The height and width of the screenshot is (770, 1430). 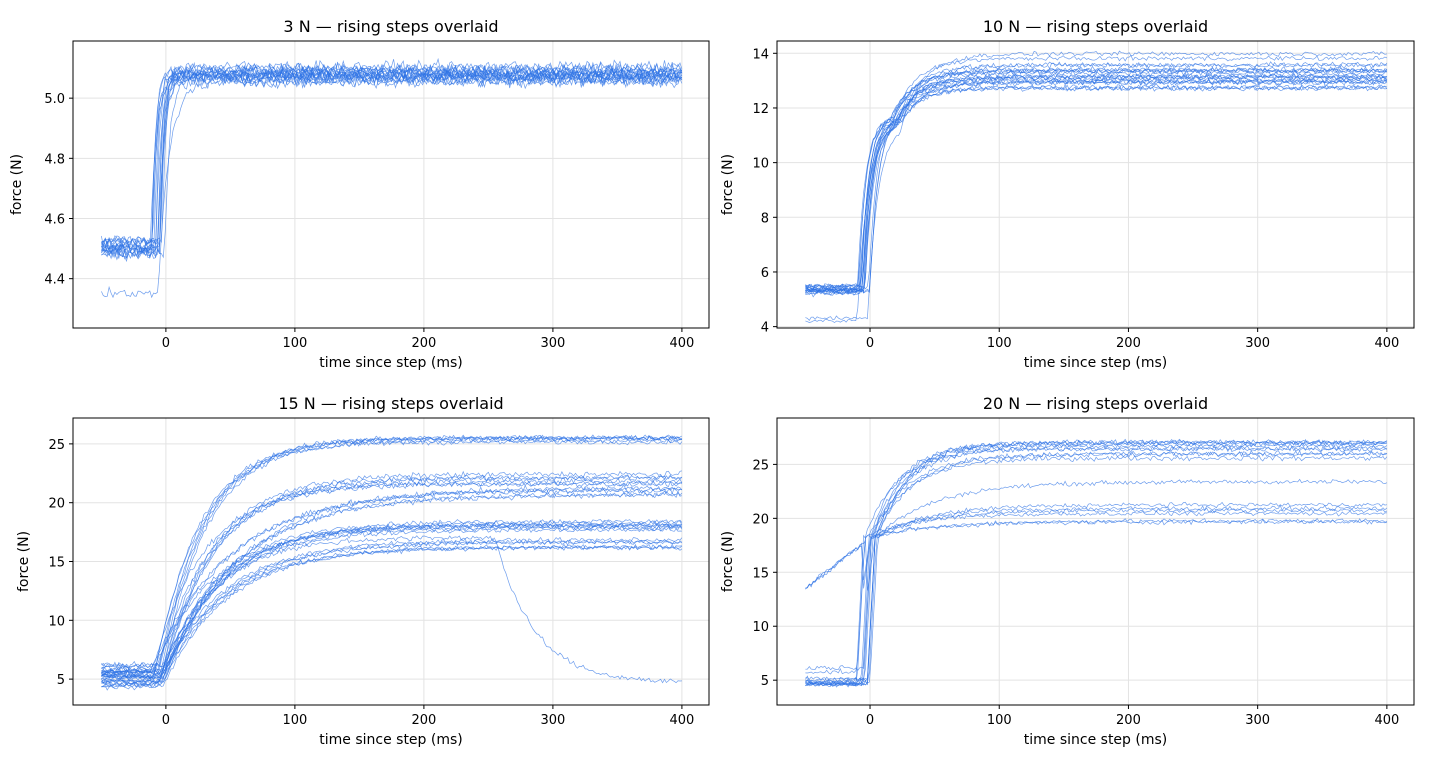 I want to click on y-tick-label: 5.0, so click(x=54, y=99).